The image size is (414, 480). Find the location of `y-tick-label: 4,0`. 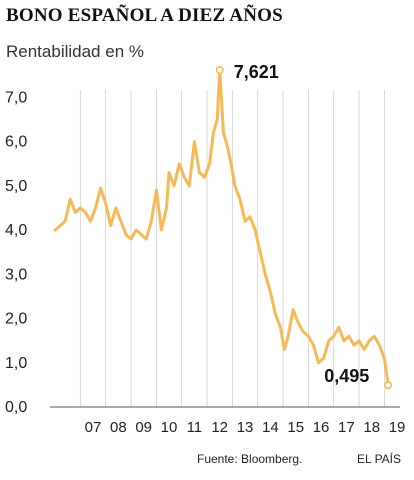

y-tick-label: 4,0 is located at coordinates (16, 230).